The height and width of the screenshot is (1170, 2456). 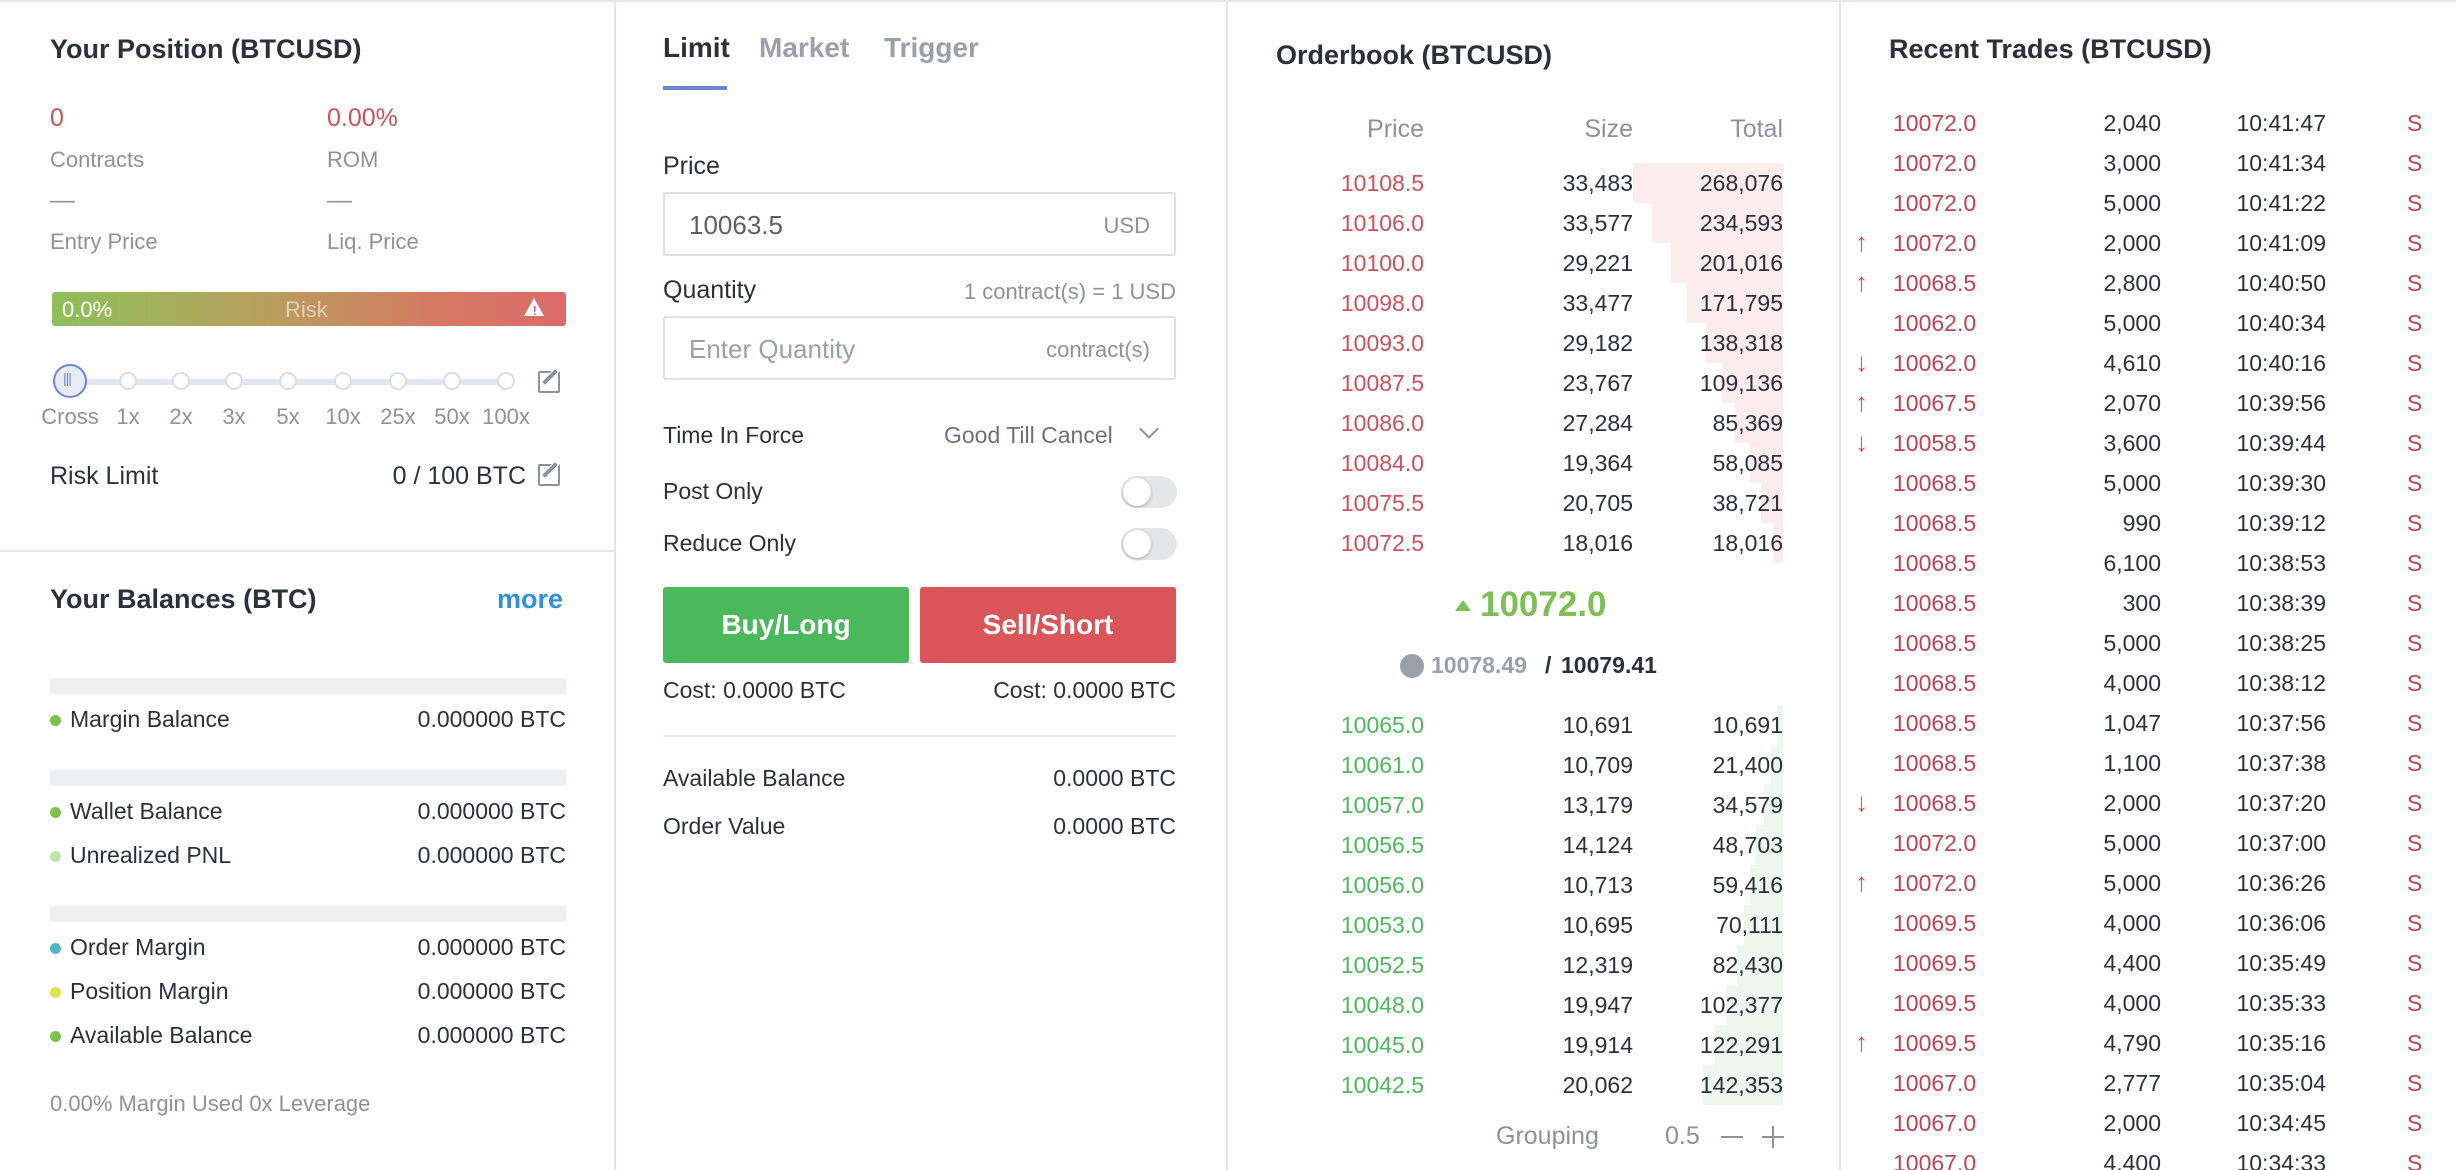 I want to click on orderbook-price: 10106.0, so click(x=1382, y=223).